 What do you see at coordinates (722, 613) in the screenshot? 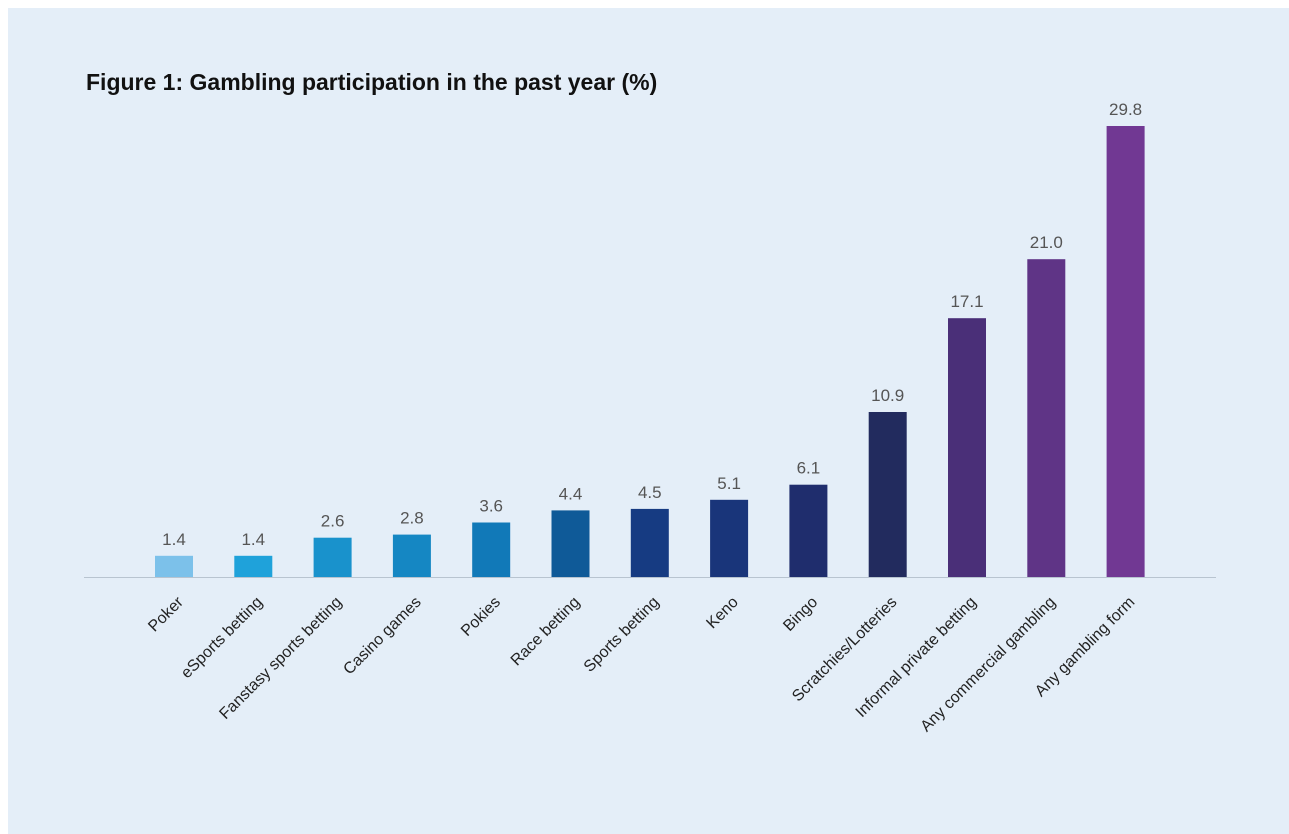
I see `x-tick-label: Keno` at bounding box center [722, 613].